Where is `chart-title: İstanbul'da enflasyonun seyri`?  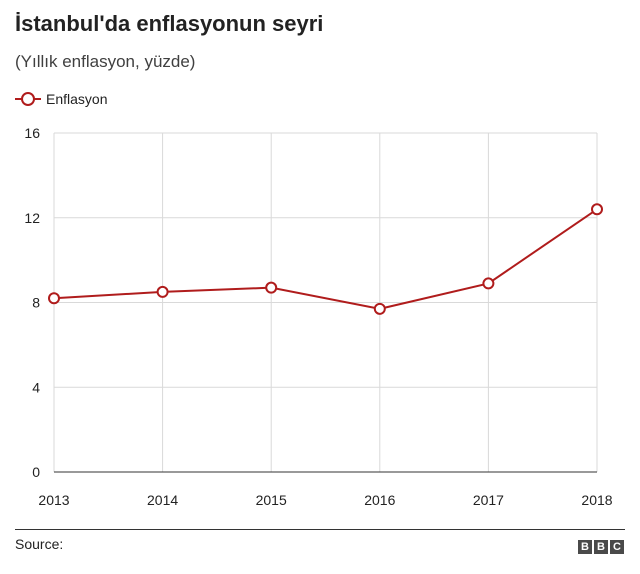
chart-title: İstanbul'da enflasyonun seyri is located at coordinates (169, 23).